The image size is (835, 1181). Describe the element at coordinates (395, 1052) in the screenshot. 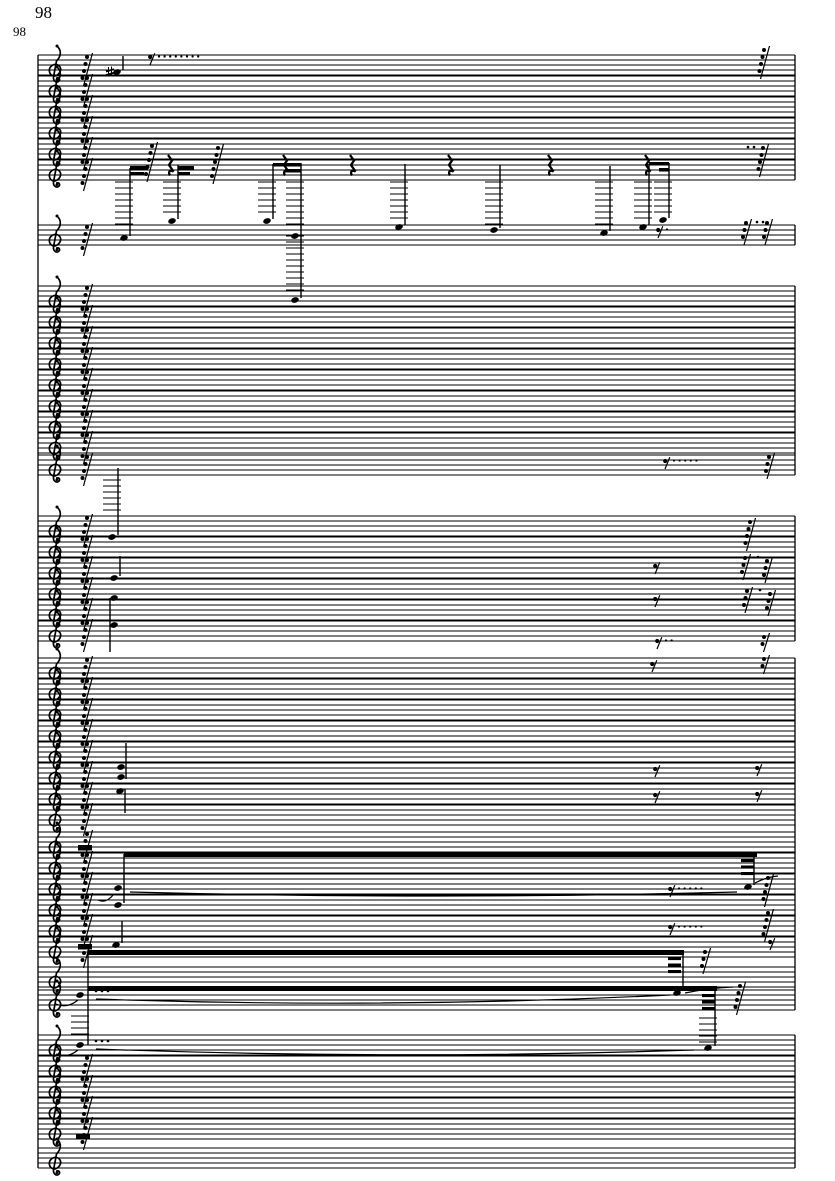

I see `tie-slur` at that location.